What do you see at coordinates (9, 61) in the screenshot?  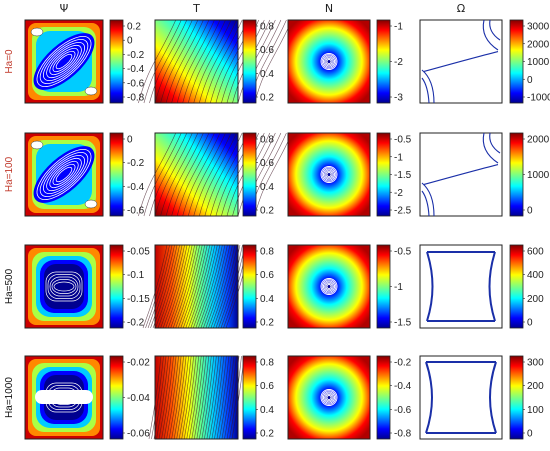 I see `row-label-0: Ha=0` at bounding box center [9, 61].